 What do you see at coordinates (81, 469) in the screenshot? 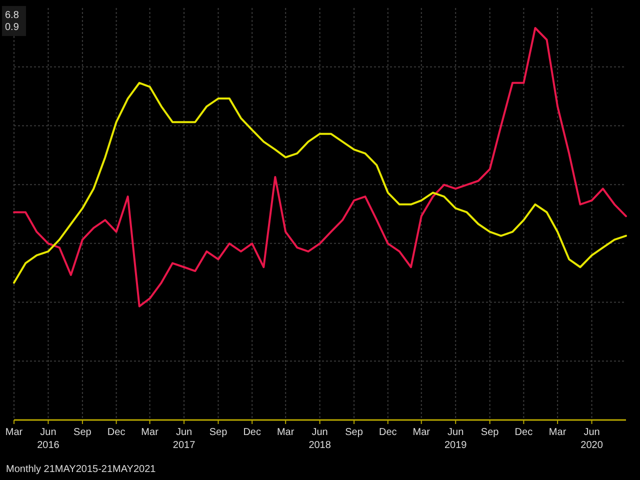
I see `text: Monthly 21MAY2015-21MAY2021` at bounding box center [81, 469].